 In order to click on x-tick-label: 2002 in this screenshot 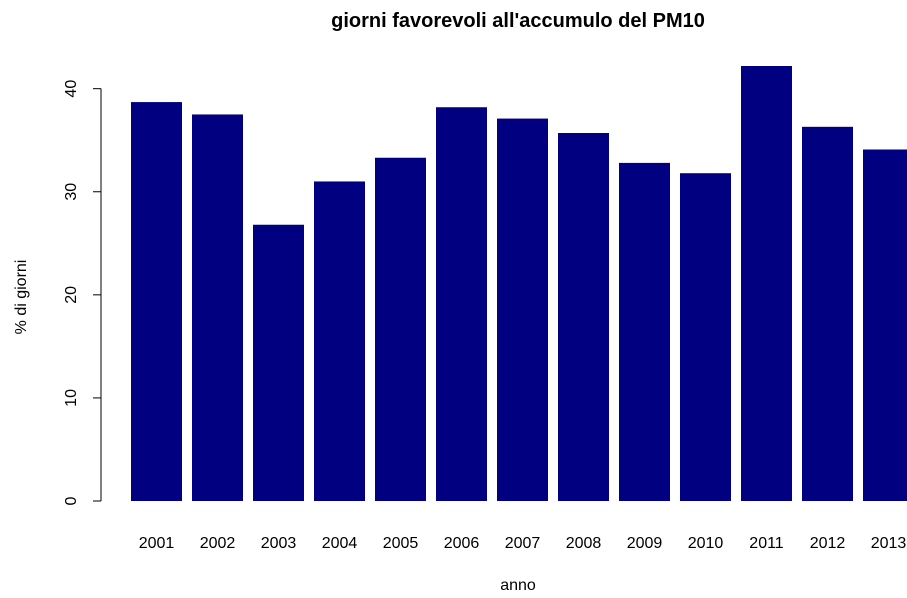, I will do `click(218, 543)`.